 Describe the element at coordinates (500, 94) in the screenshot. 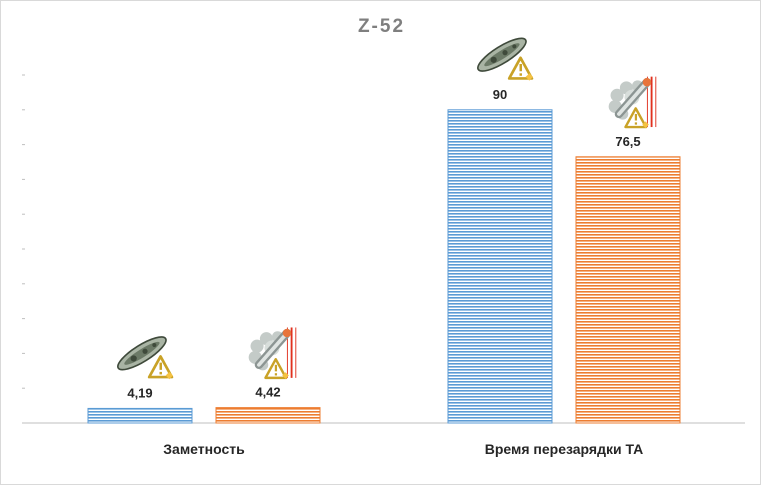

I see `data-label: 90` at that location.